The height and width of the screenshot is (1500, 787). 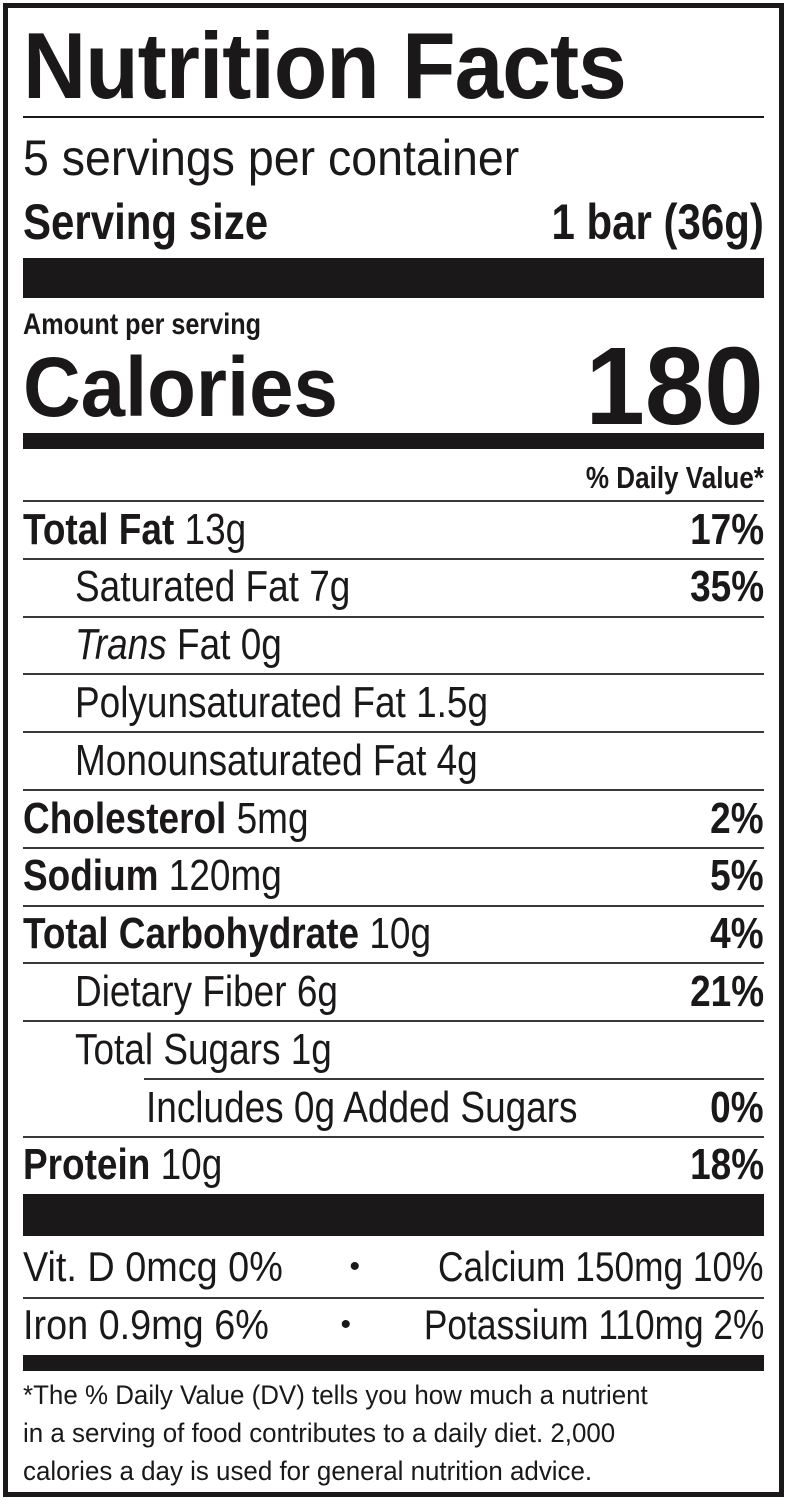 What do you see at coordinates (393, 586) in the screenshot?
I see `nutrient-row: Saturated Fat 7g 35%` at bounding box center [393, 586].